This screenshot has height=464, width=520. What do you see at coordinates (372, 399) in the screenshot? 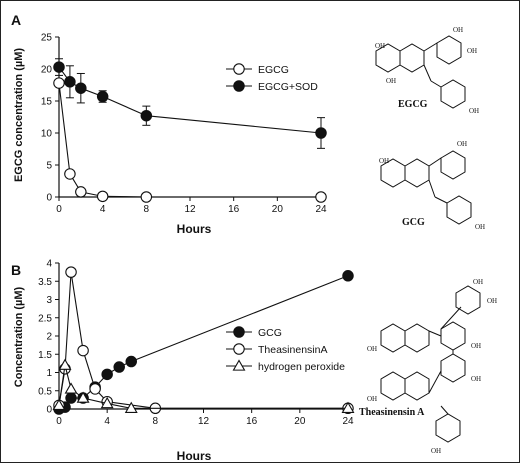
I see `tsa-oh-label-6: OH` at bounding box center [372, 399].